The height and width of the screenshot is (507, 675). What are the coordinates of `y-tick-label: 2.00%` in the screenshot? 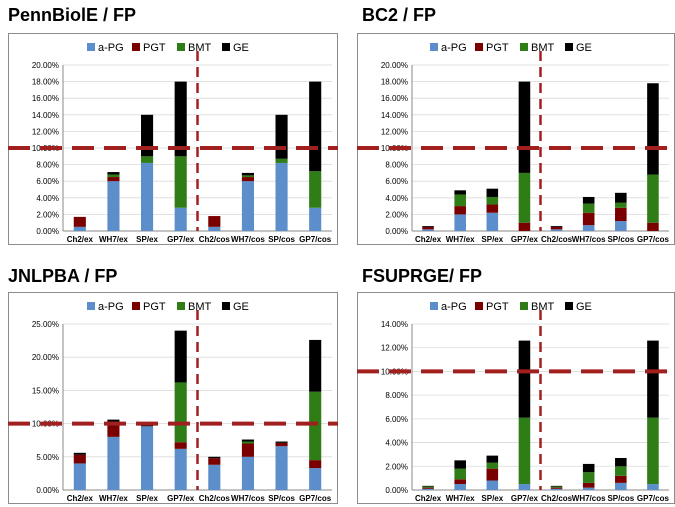 It's located at (47, 214).